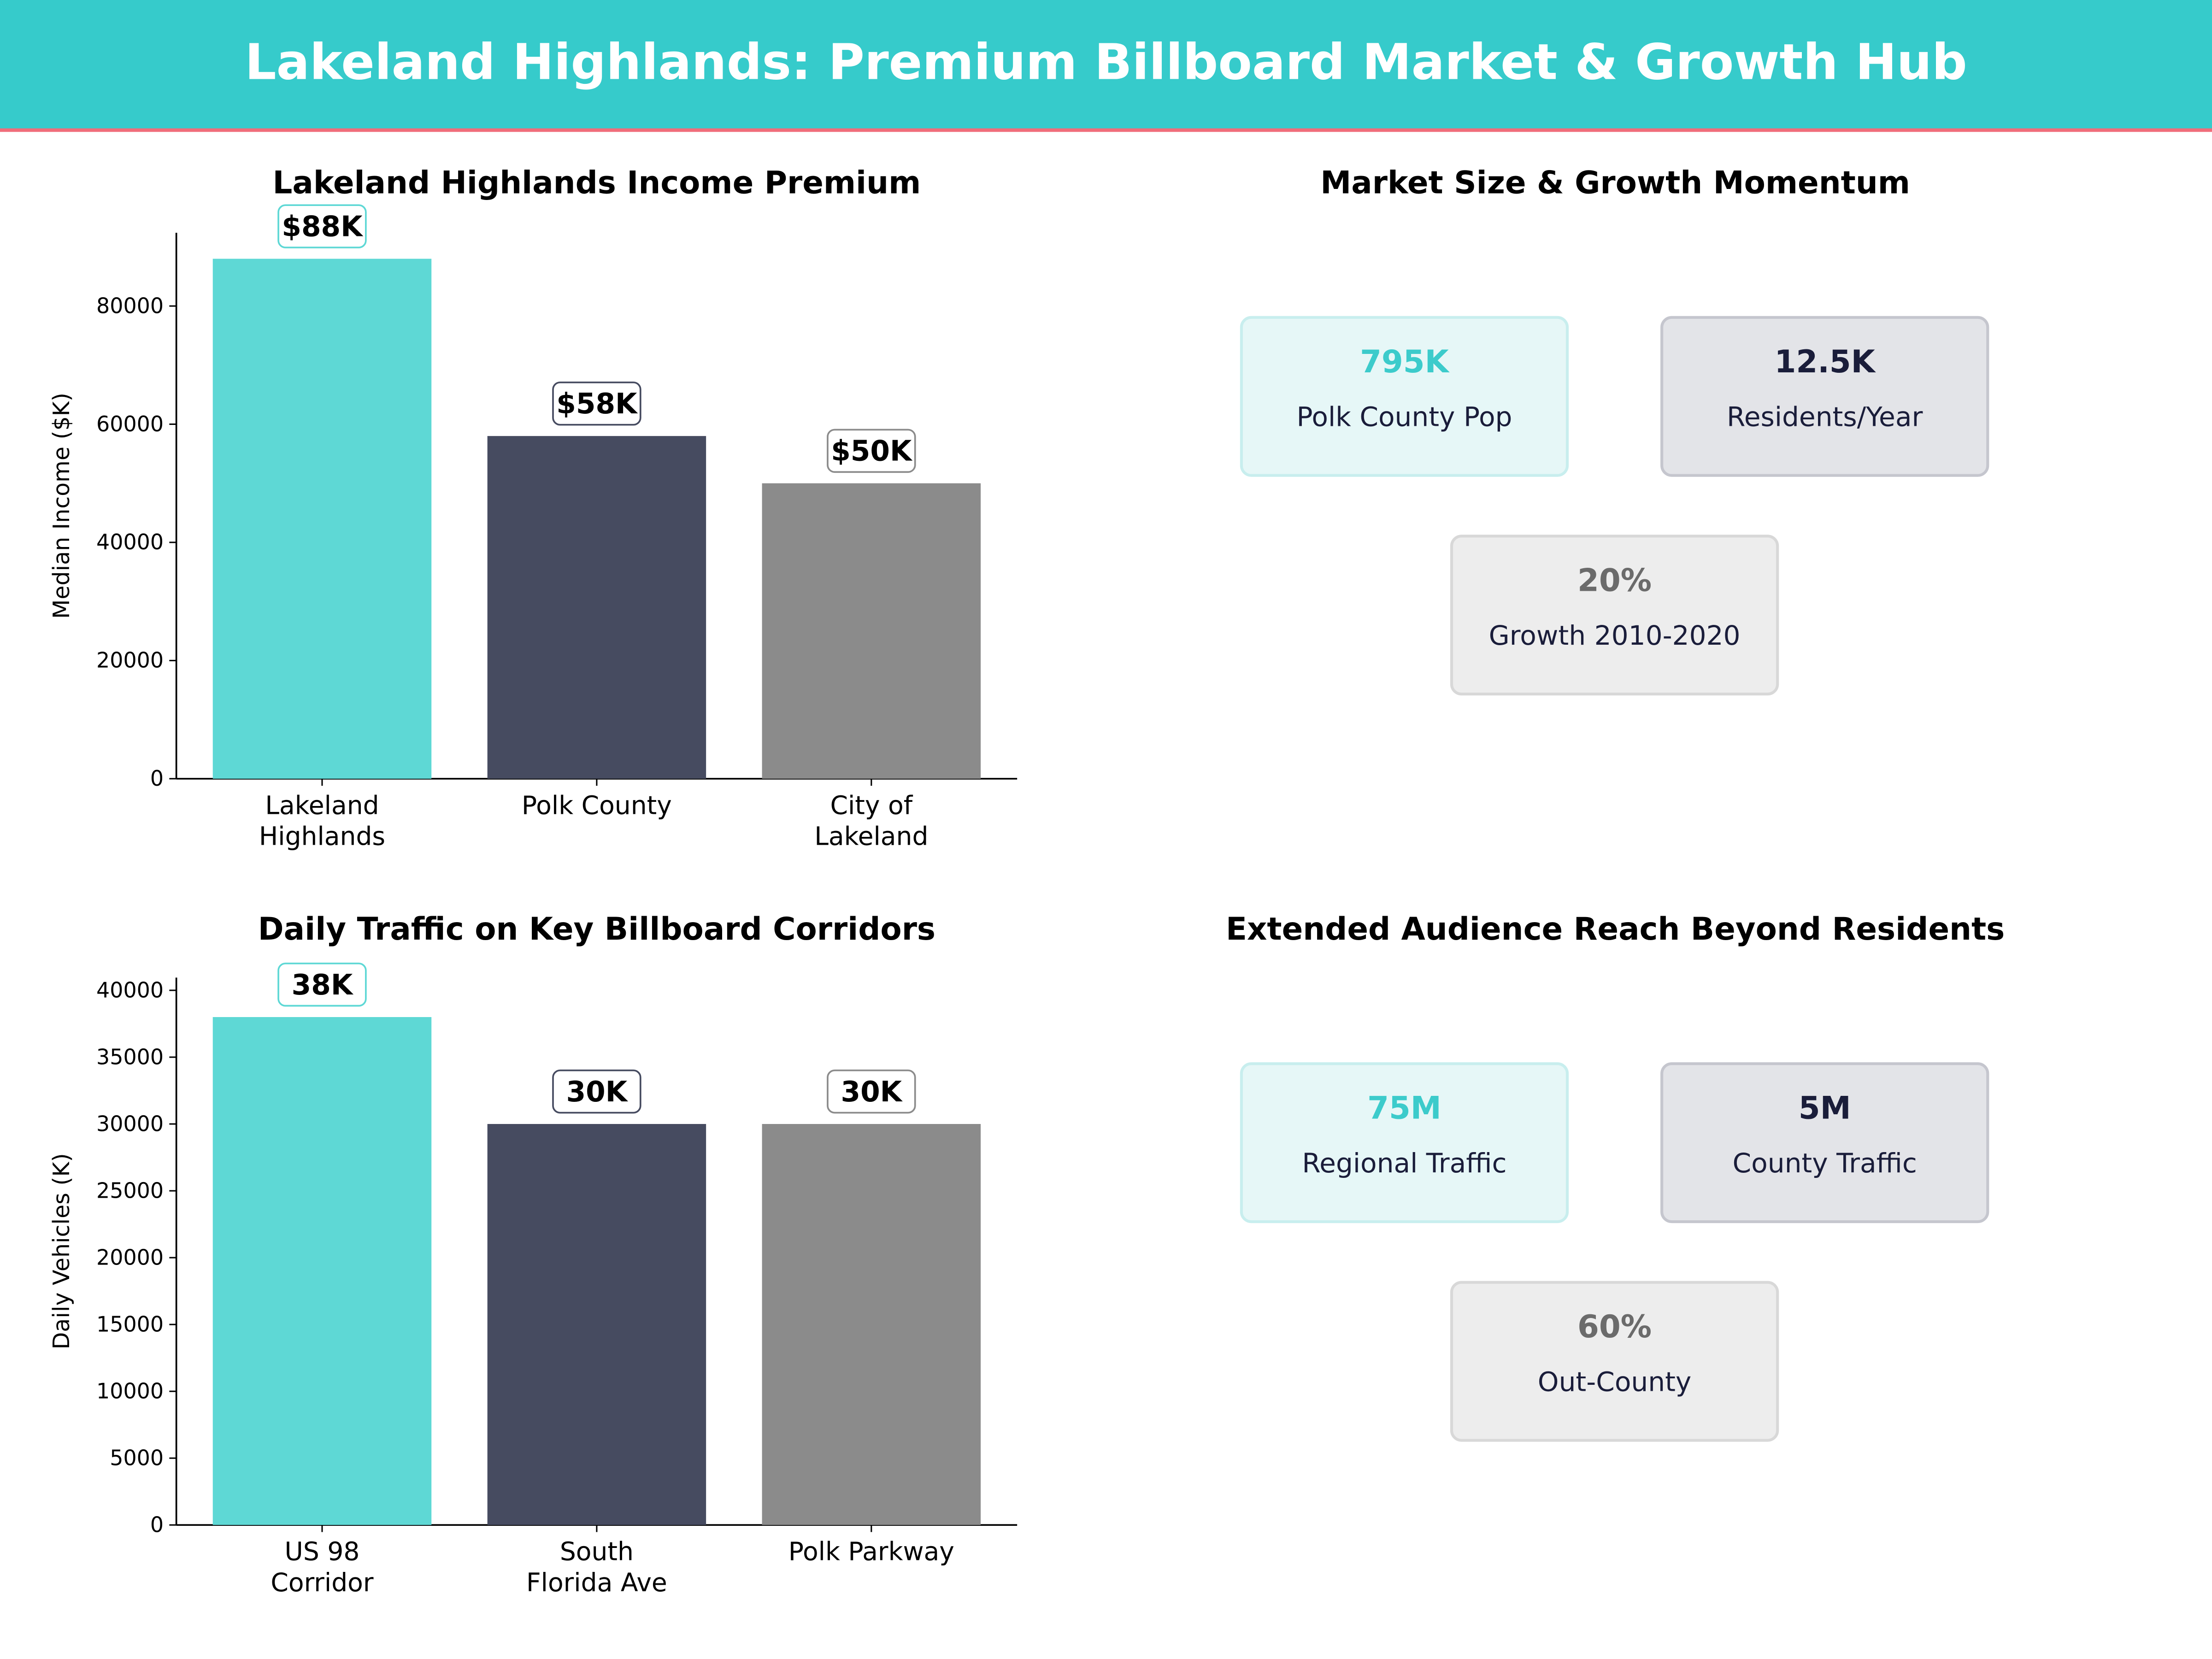  Describe the element at coordinates (322, 1582) in the screenshot. I see `x-tick-label: Corridor` at that location.